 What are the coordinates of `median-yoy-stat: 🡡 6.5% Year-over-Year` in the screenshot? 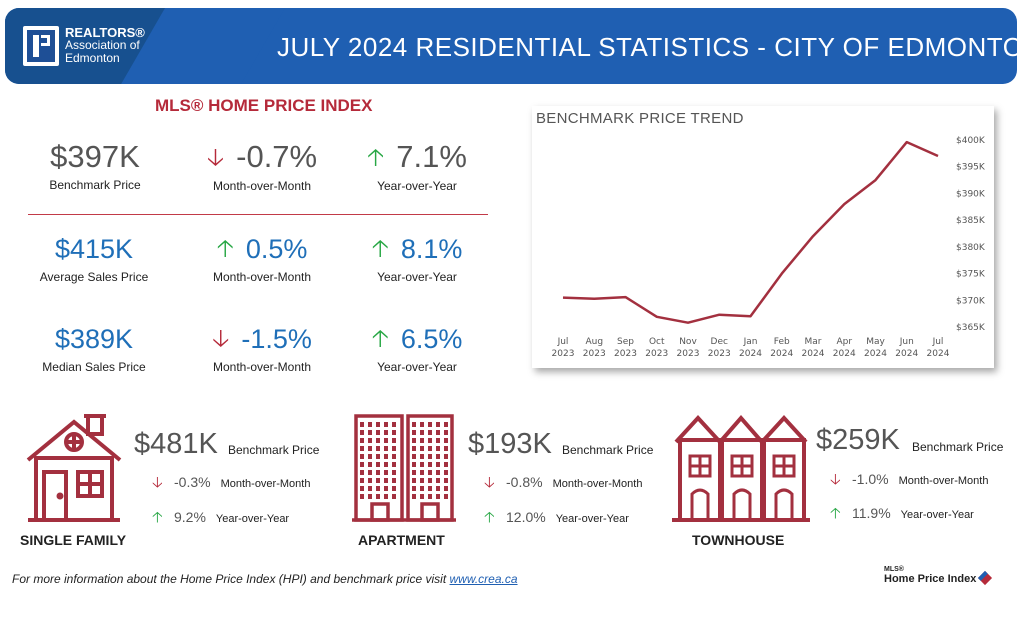 It's located at (417, 348).